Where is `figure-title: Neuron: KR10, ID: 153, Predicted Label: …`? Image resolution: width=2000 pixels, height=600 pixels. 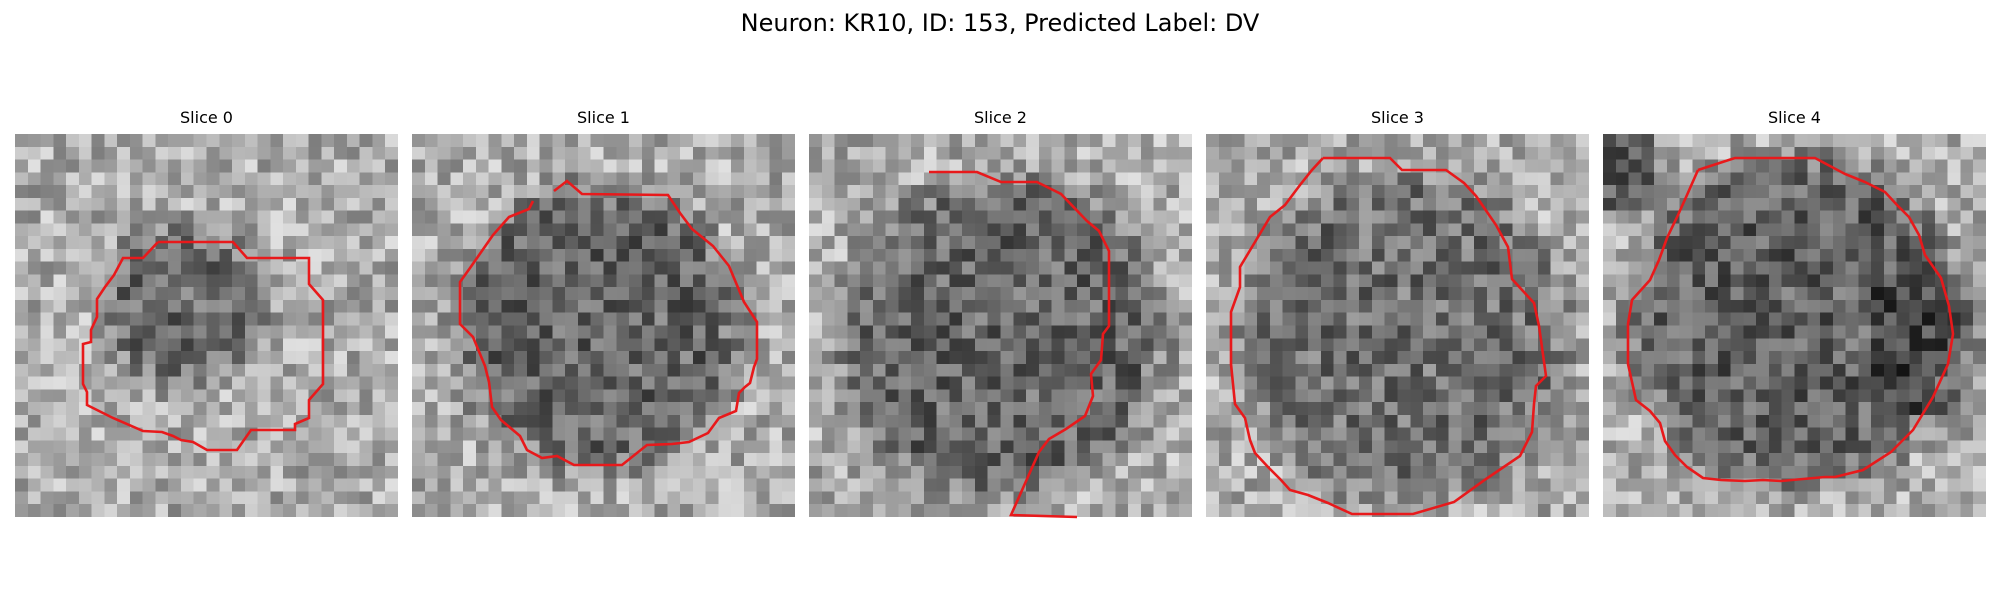
figure-title: Neuron: KR10, ID: 153, Predicted Label: … is located at coordinates (1000, 23).